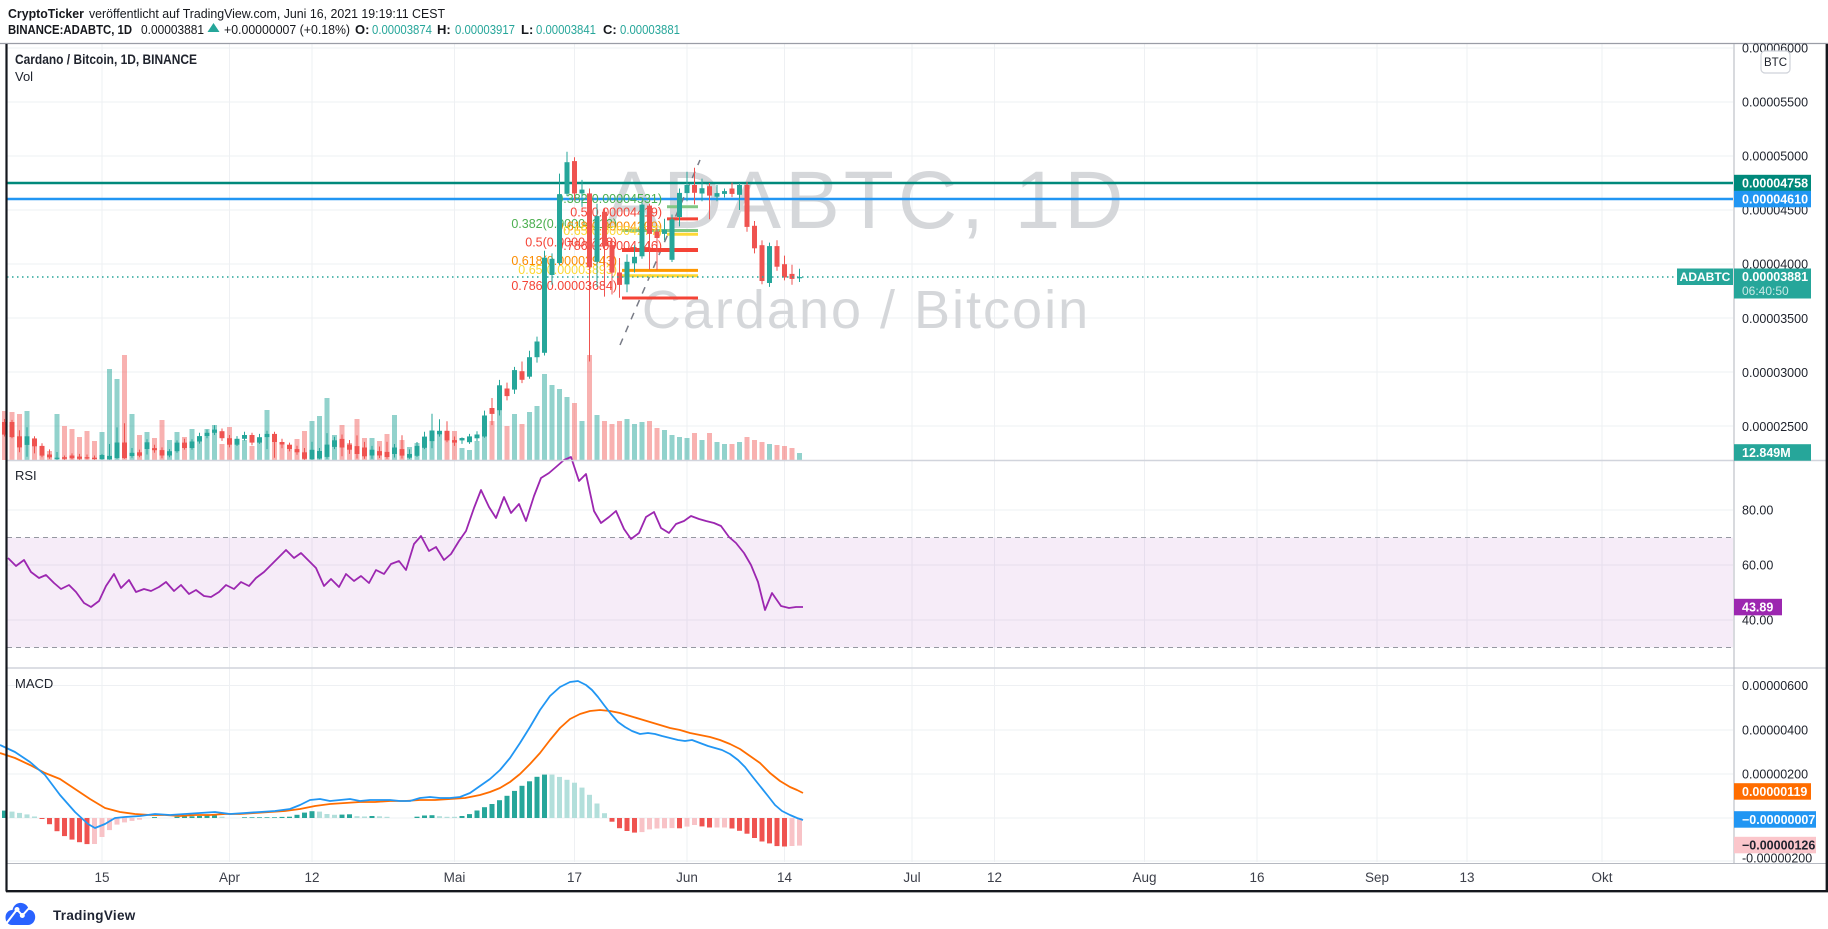 This screenshot has width=1828, height=929. What do you see at coordinates (1775, 373) in the screenshot?
I see `svg-text: 0.00003000` at bounding box center [1775, 373].